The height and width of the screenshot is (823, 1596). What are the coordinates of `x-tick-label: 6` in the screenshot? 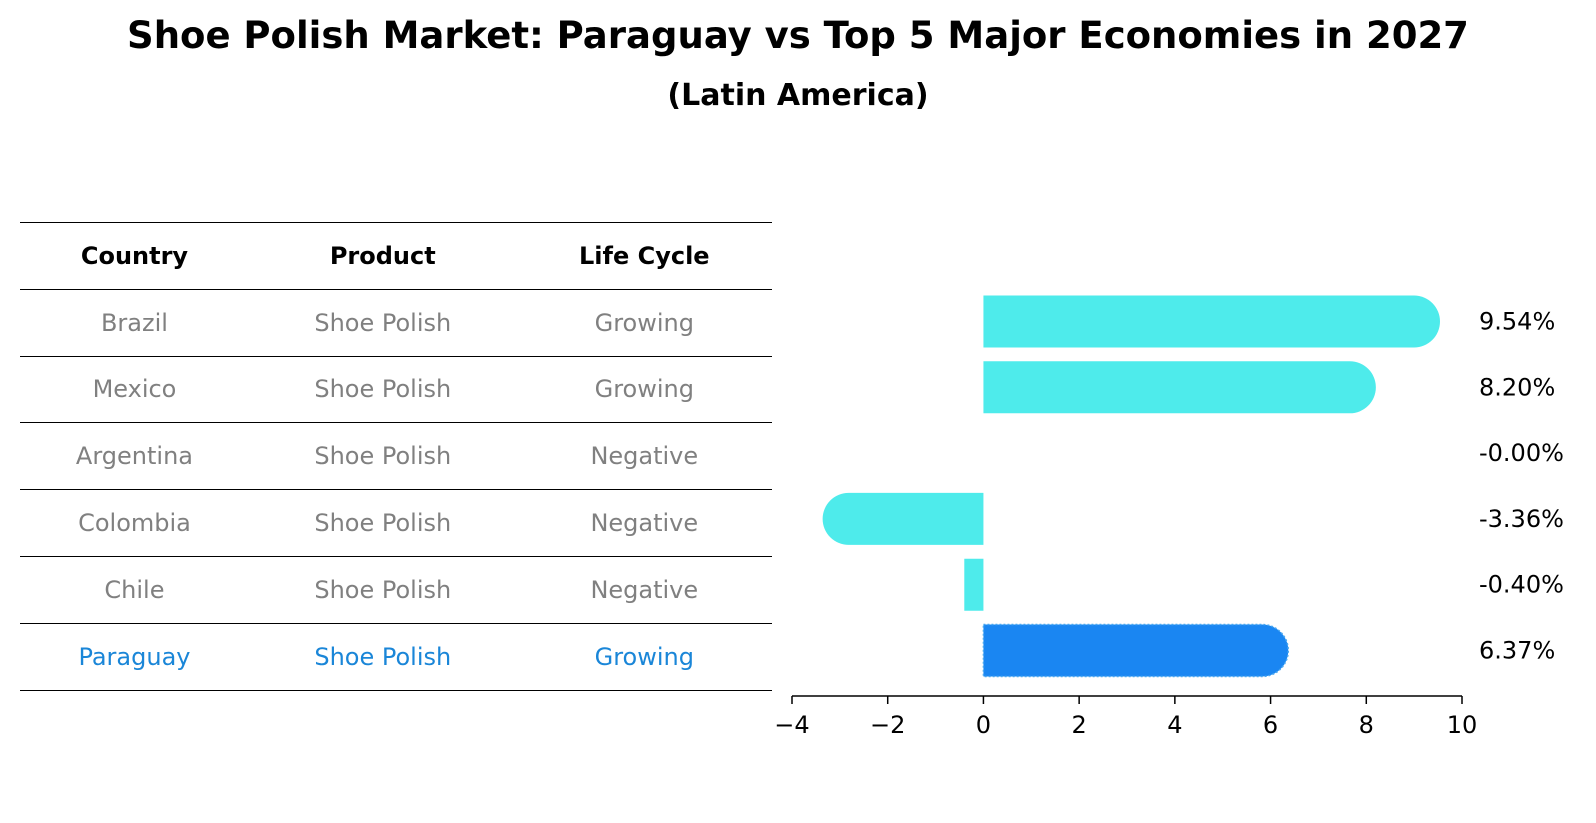 It's located at (1270, 725).